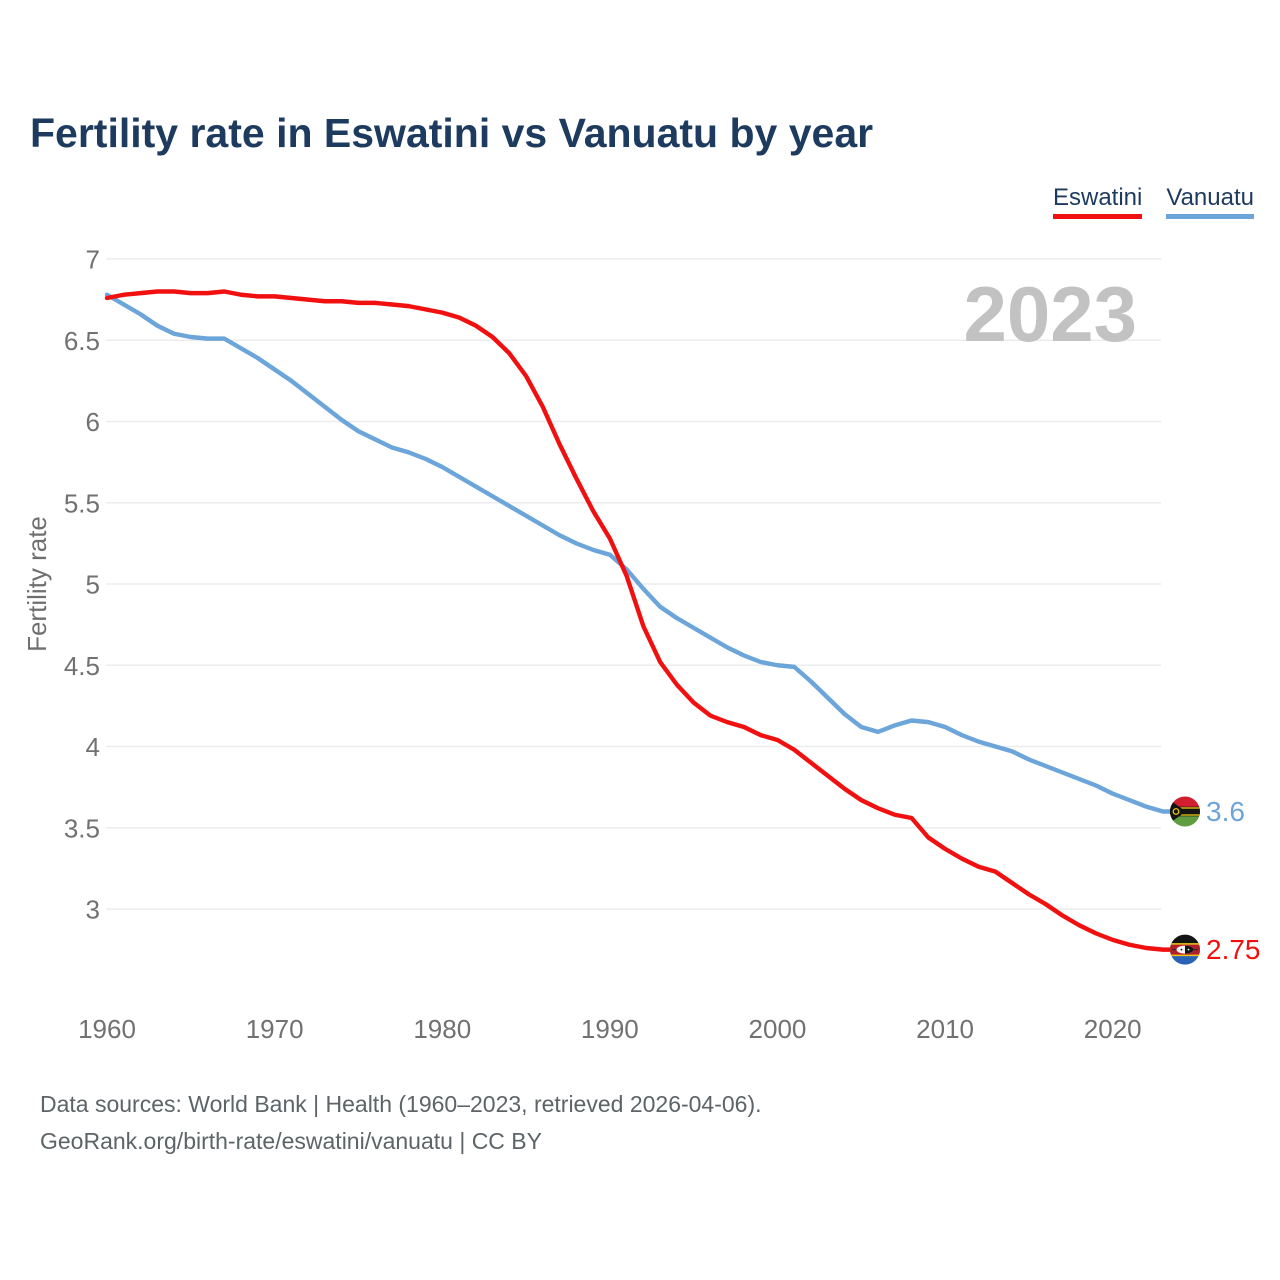  Describe the element at coordinates (93, 585) in the screenshot. I see `y-tick-label: 5` at that location.